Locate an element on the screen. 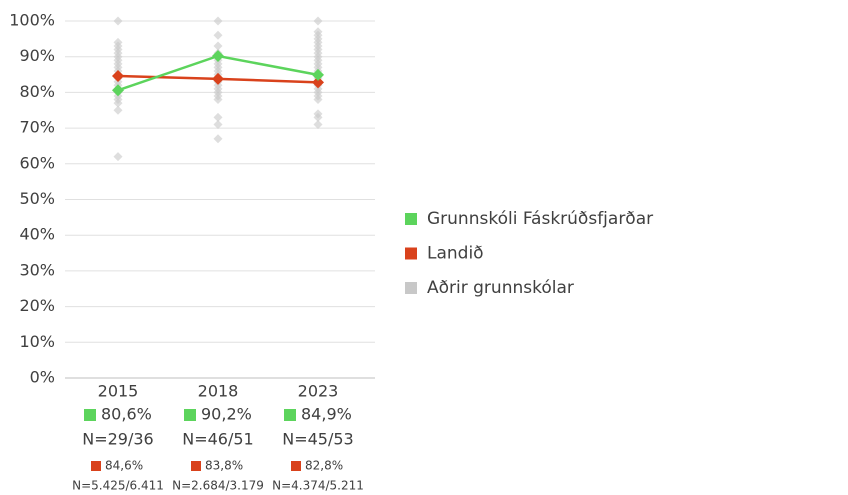  y-tick-label: 30% is located at coordinates (37, 269).